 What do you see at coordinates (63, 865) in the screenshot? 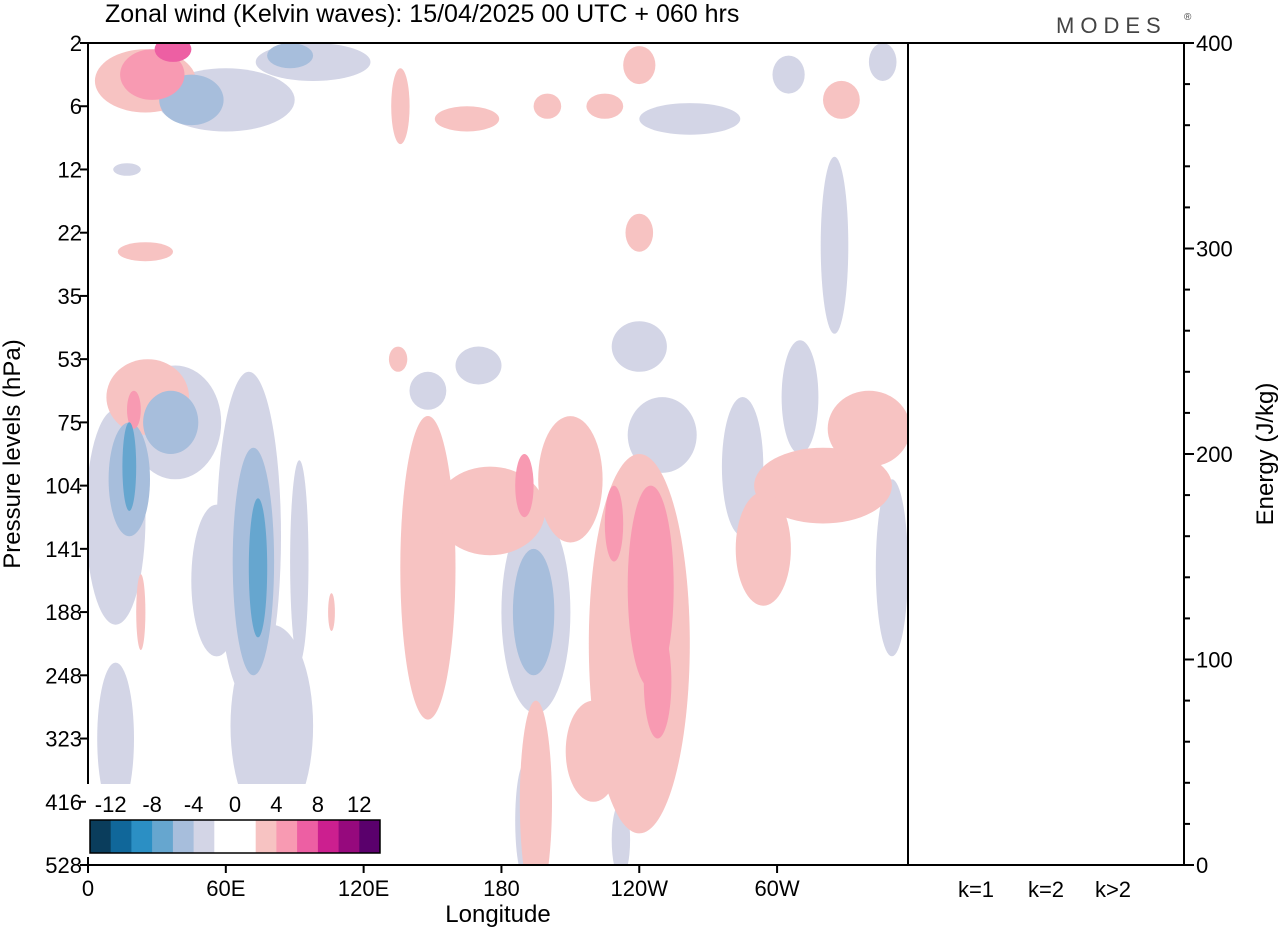
I see `y-tick-label: 528` at bounding box center [63, 865].